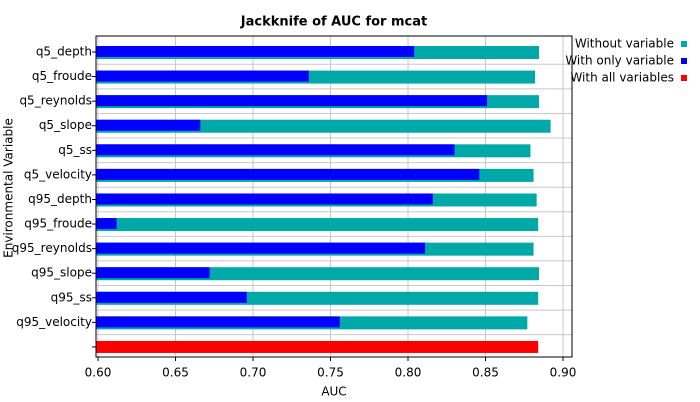 This screenshot has height=402, width=700. I want to click on x-tick-label: 0.75, so click(330, 373).